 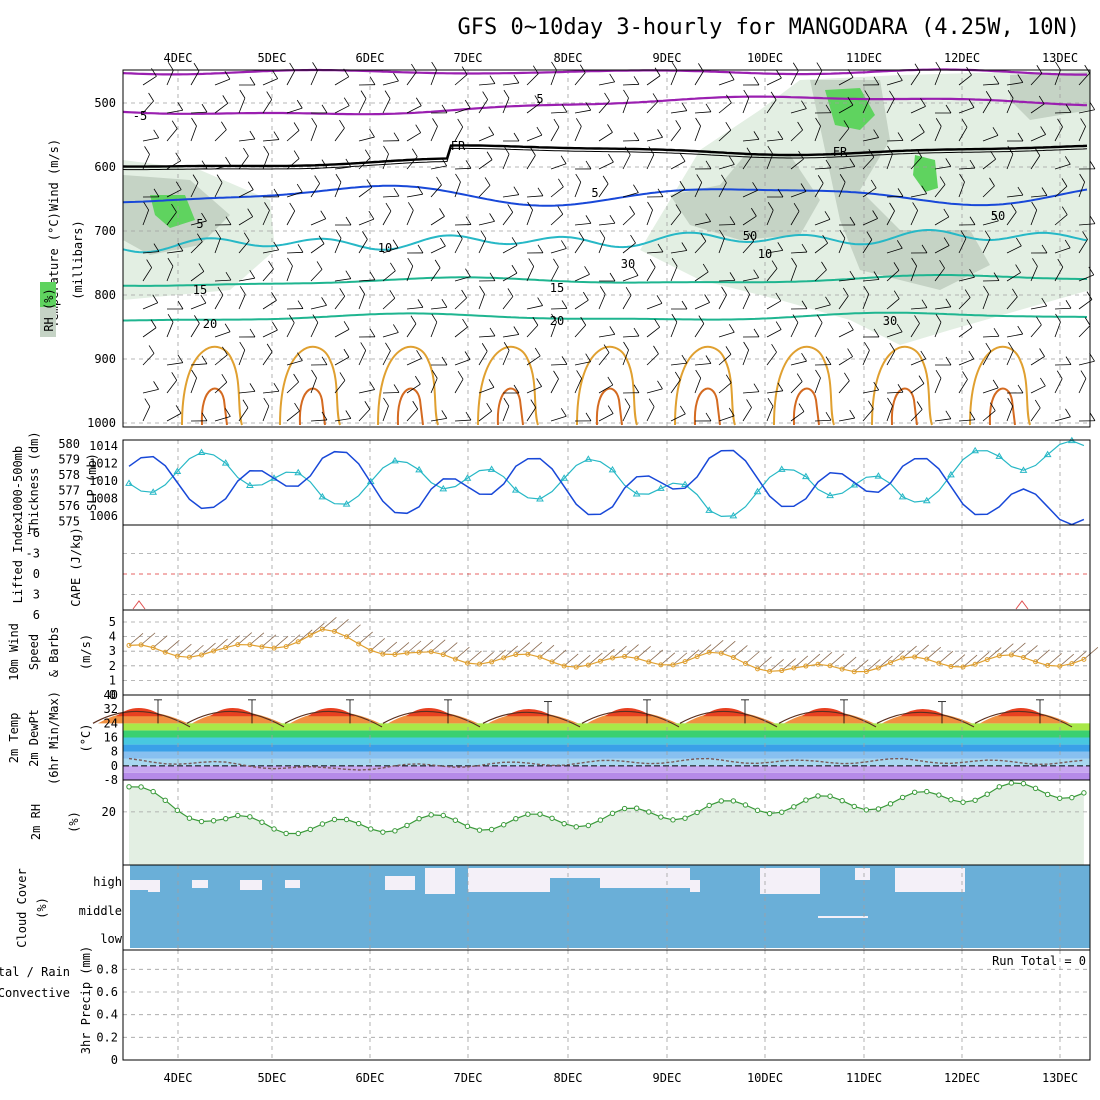 What do you see at coordinates (105, 103) in the screenshot?
I see `pressure-tick-label: 500` at bounding box center [105, 103].